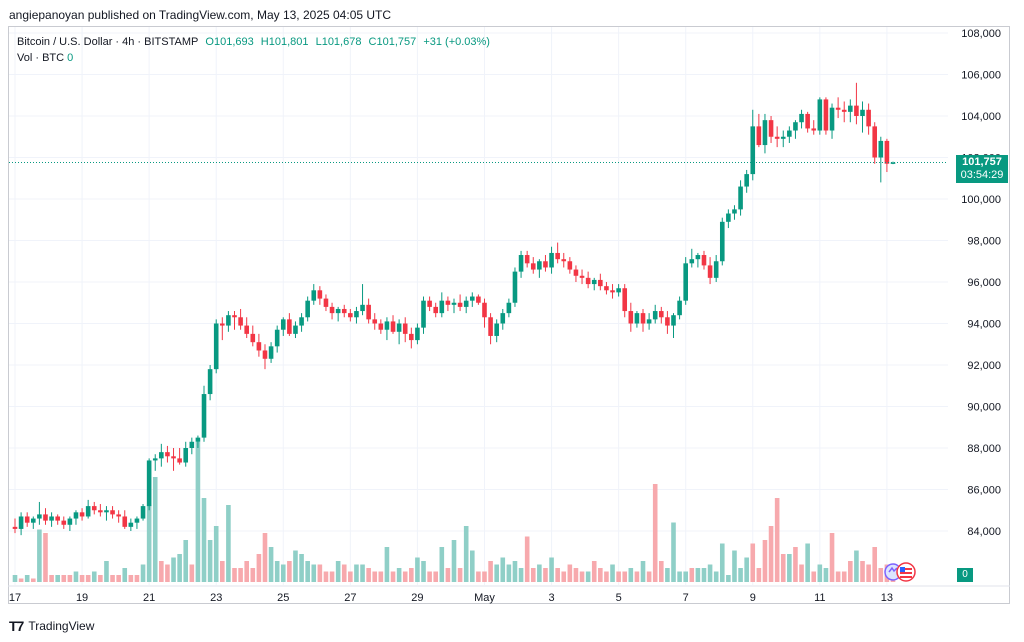 Image resolution: width=1024 pixels, height=642 pixels. I want to click on change-value: +31 (+0.03%), so click(456, 42).